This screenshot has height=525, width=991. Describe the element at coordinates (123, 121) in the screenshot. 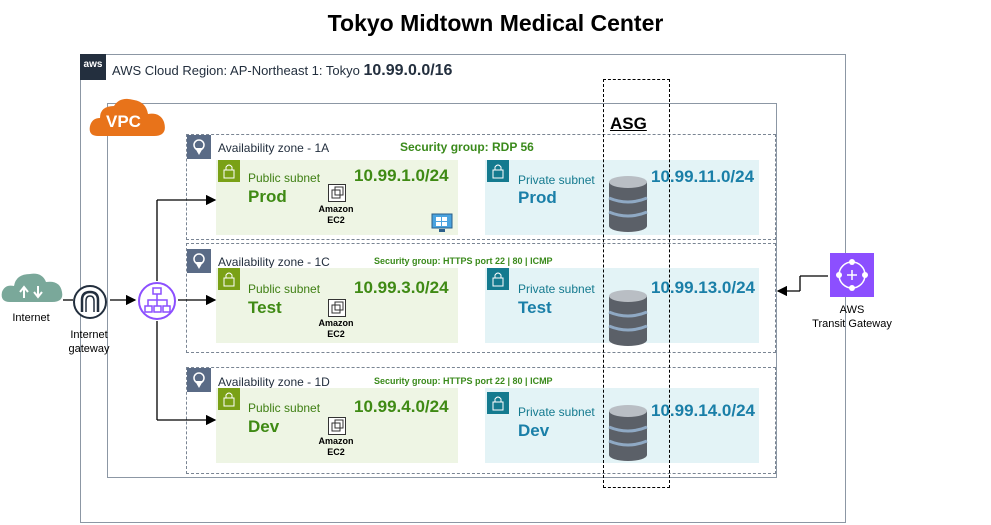

I see `vpc-label: VPC` at that location.